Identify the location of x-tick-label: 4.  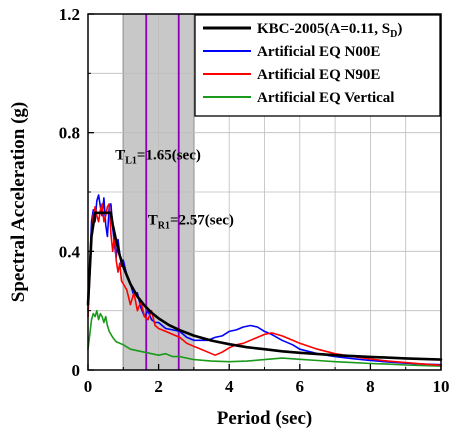
(229, 386).